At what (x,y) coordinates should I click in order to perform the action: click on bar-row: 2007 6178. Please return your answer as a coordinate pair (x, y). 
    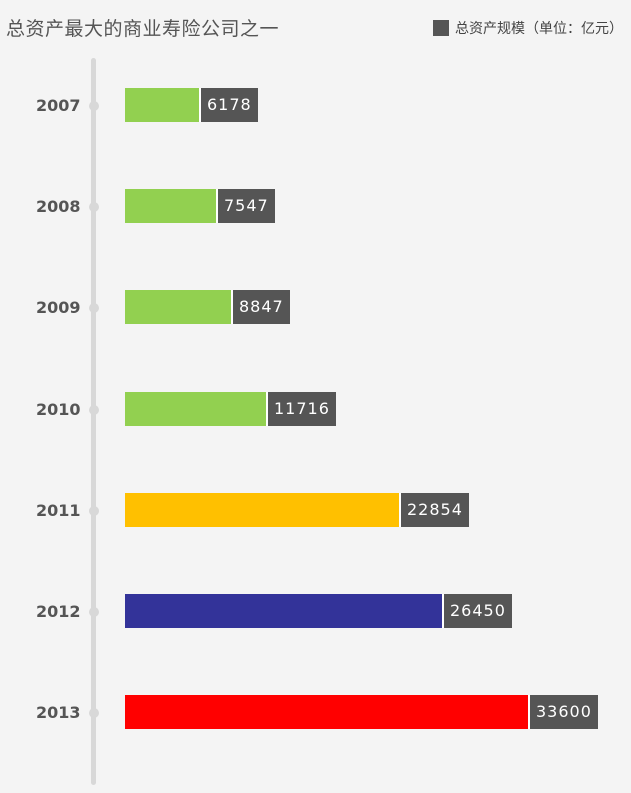
    Looking at the image, I should click on (315, 106).